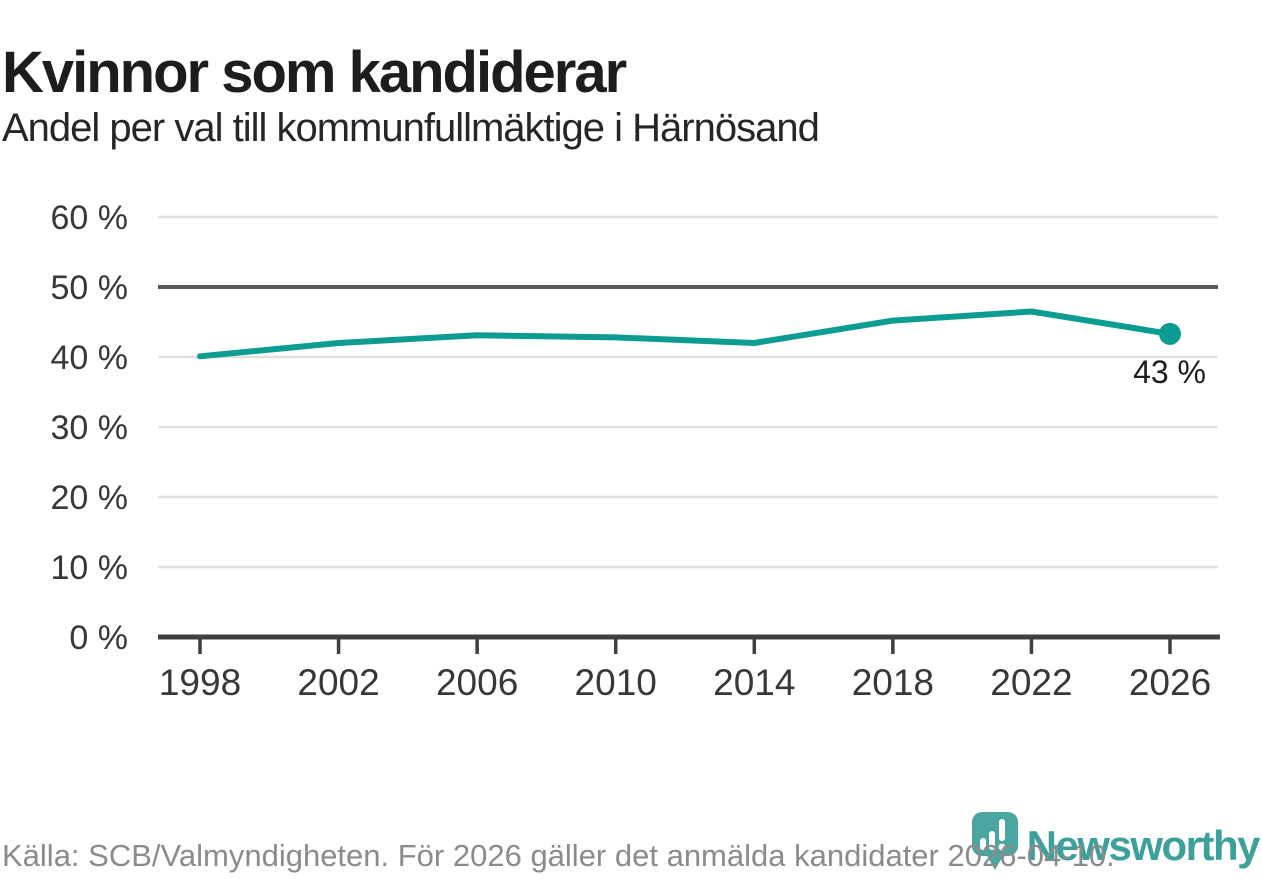 This screenshot has width=1262, height=879. Describe the element at coordinates (90, 288) in the screenshot. I see `y-tick-label: 50 %` at that location.